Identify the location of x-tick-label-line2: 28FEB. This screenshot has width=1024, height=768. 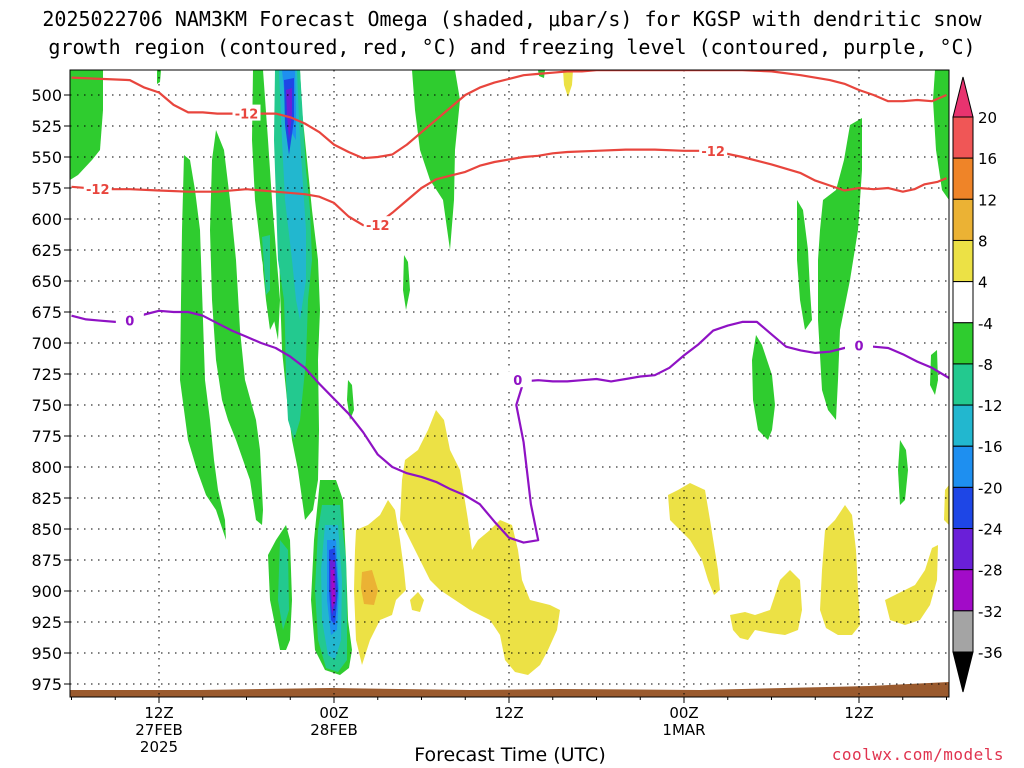
(334, 730).